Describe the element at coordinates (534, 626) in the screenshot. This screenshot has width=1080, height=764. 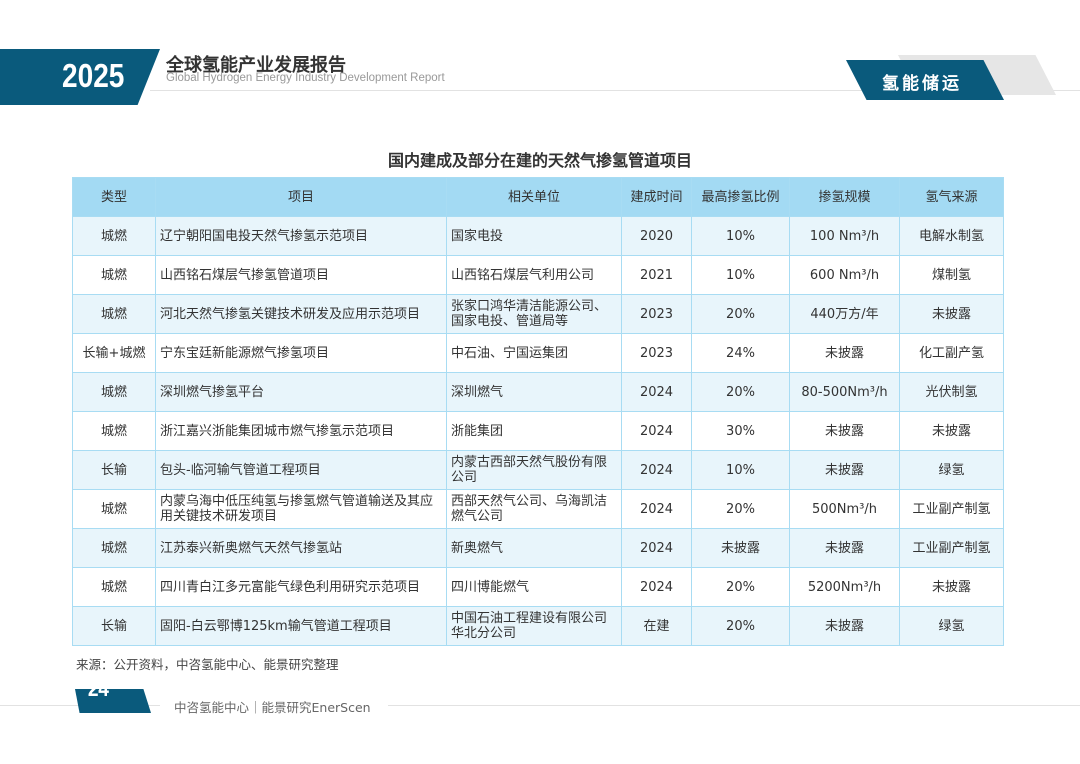
I see `table-cell: 中国石油工程建设有限公司华北分公司` at that location.